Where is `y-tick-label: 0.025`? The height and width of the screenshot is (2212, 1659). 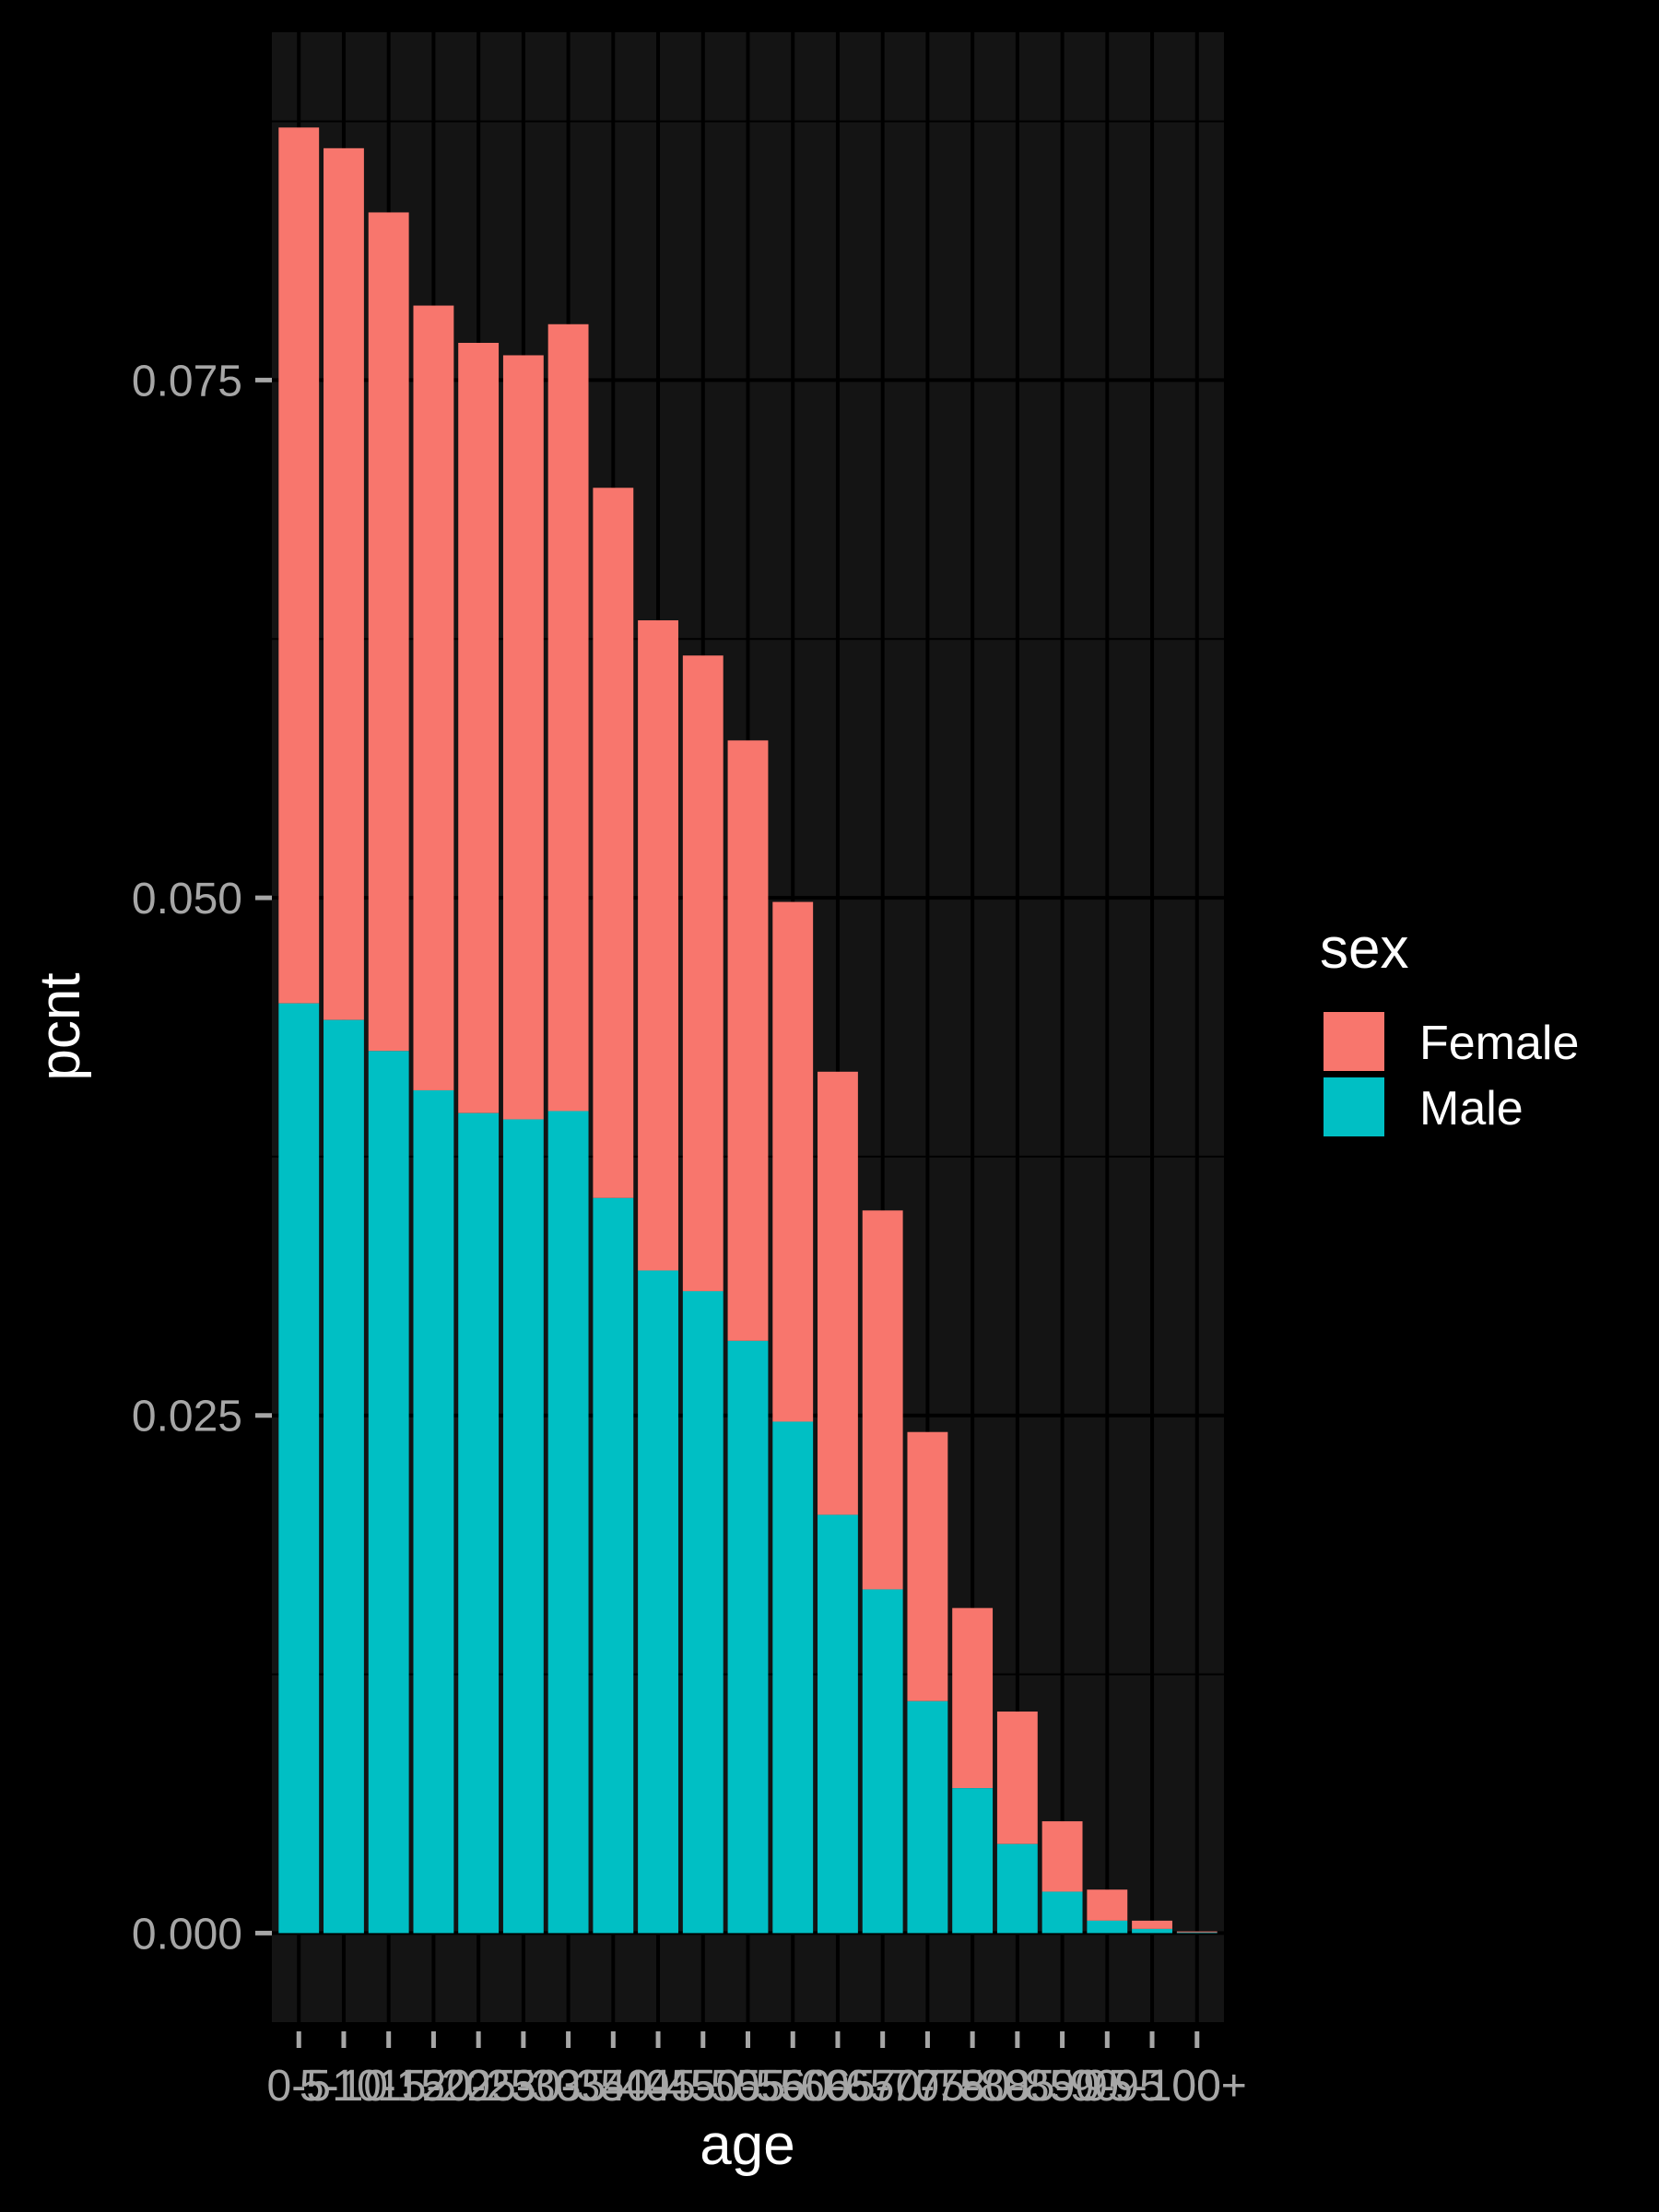 y-tick-label: 0.025 is located at coordinates (187, 1417).